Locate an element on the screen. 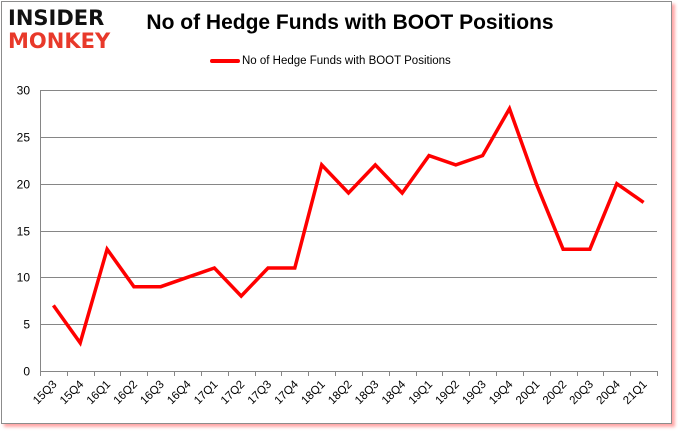 This screenshot has height=431, width=678. x-tick-label: 18Q2 is located at coordinates (340, 393).